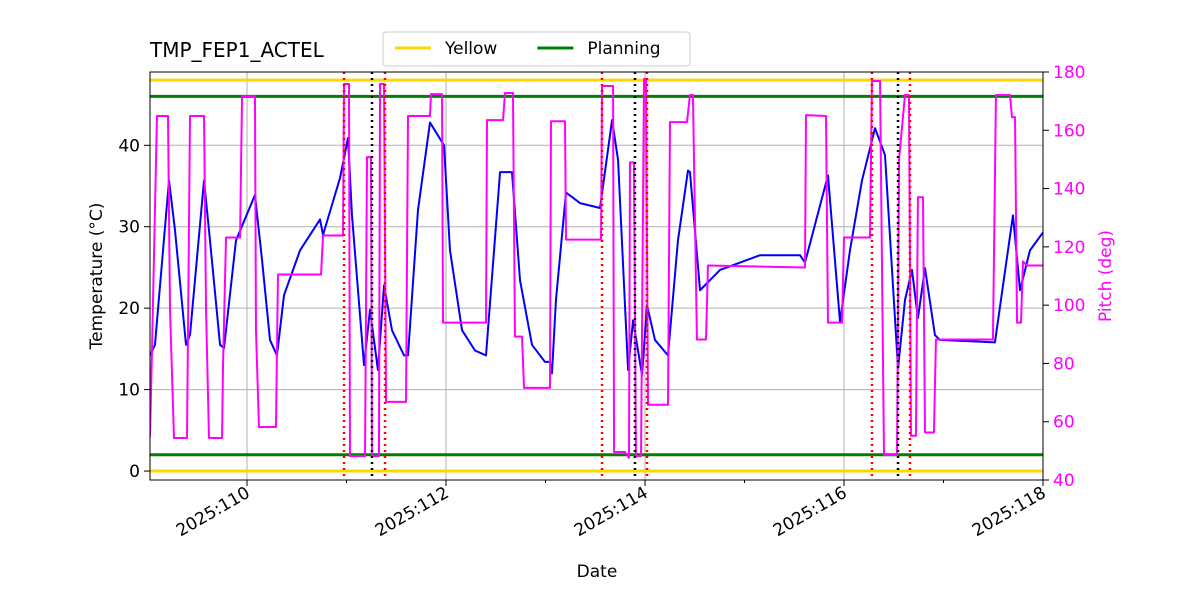  Describe the element at coordinates (611, 512) in the screenshot. I see `x-tick-label: 2025:114` at that location.